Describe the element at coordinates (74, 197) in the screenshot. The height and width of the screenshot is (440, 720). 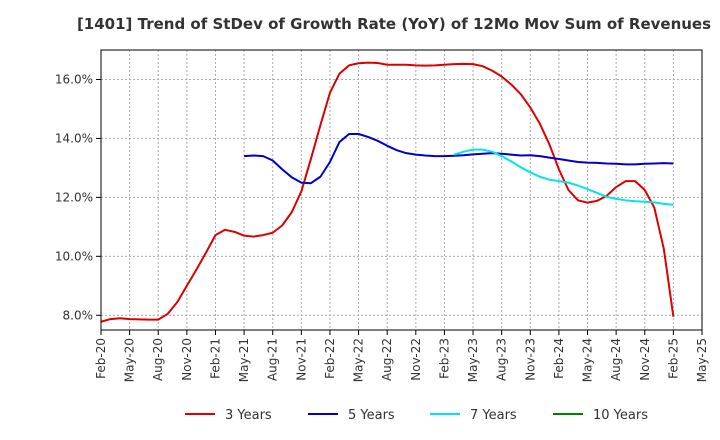
I see `y-tick-label: 12.0%` at that location.